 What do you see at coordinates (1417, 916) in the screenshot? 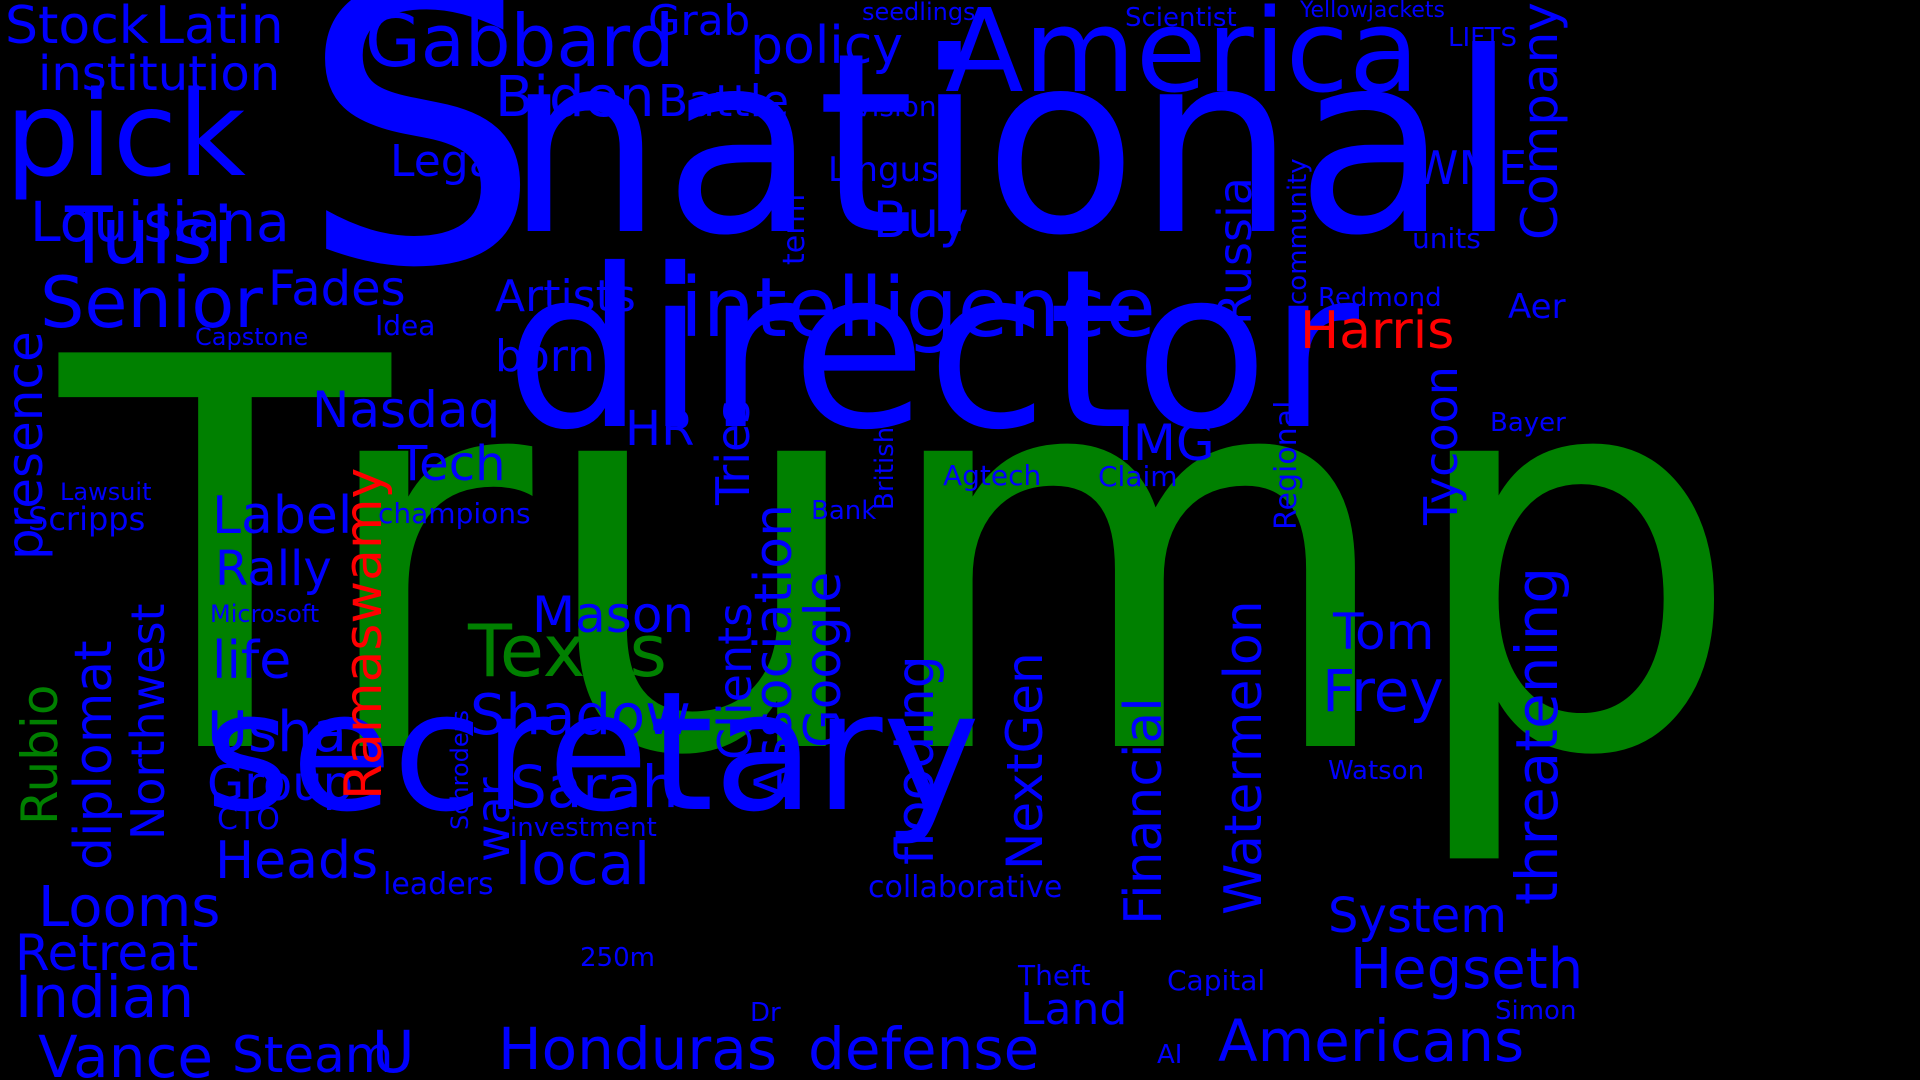
I see `word-system: System` at bounding box center [1417, 916].